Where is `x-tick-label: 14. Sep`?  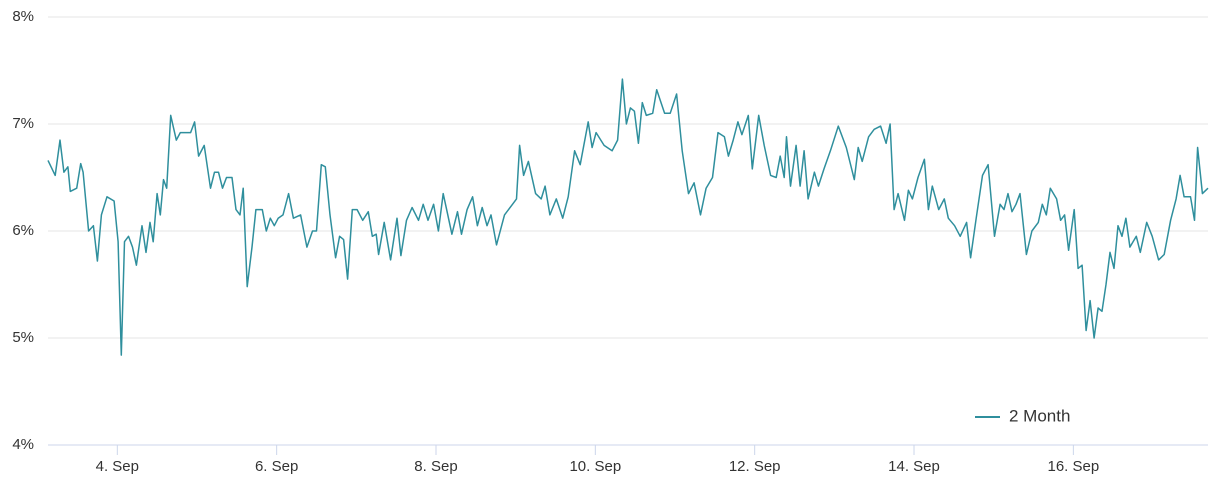
x-tick-label: 14. Sep is located at coordinates (914, 466).